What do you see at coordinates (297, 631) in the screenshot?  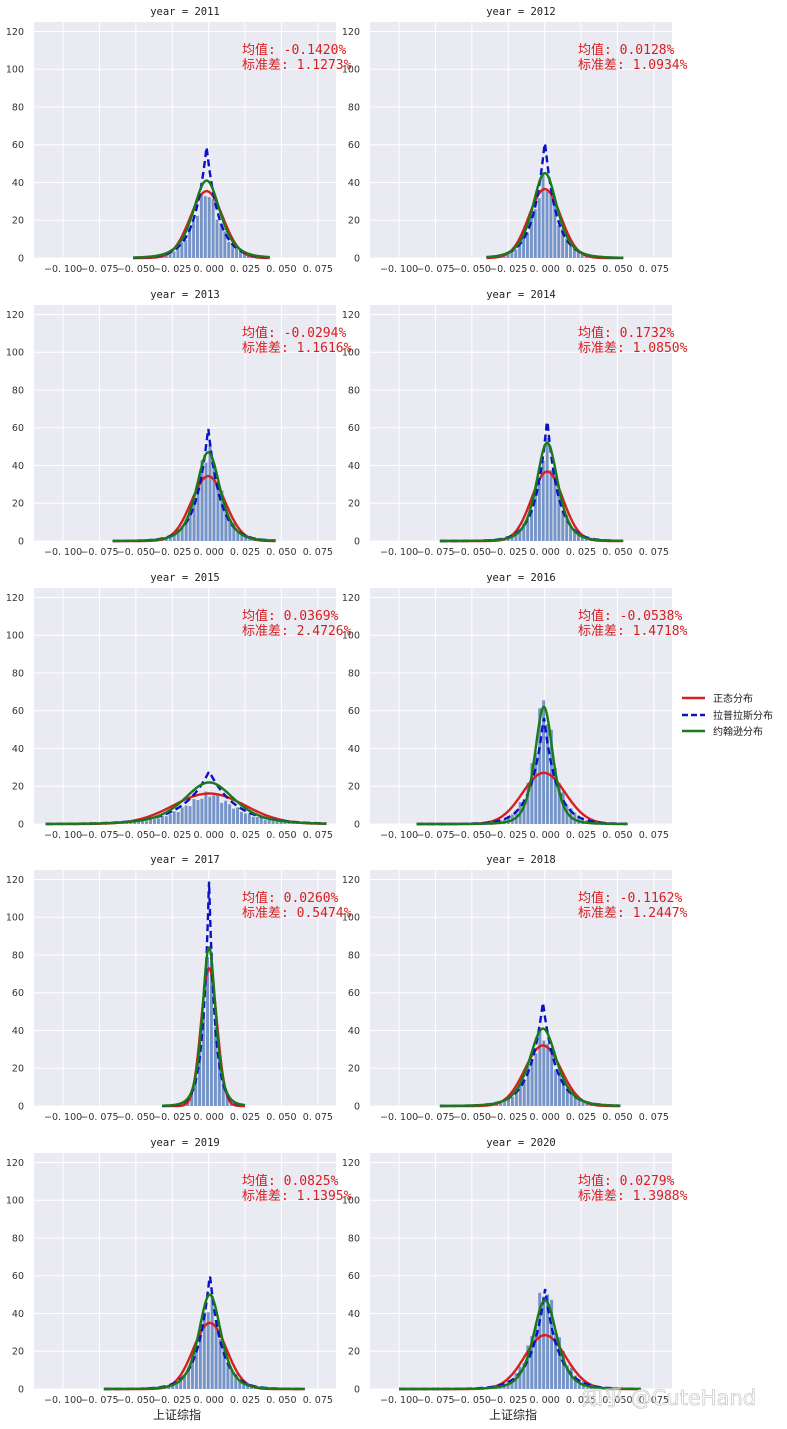 I see `std-annotation: 标准差: 2.4726%` at bounding box center [297, 631].